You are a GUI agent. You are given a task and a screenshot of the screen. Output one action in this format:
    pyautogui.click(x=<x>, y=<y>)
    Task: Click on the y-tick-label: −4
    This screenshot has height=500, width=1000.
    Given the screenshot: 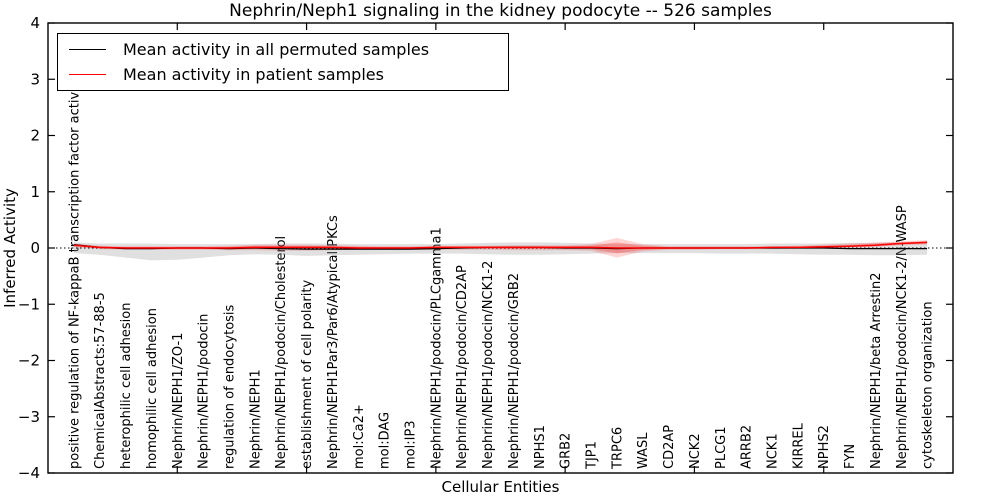 What is the action you would take?
    pyautogui.click(x=29, y=473)
    